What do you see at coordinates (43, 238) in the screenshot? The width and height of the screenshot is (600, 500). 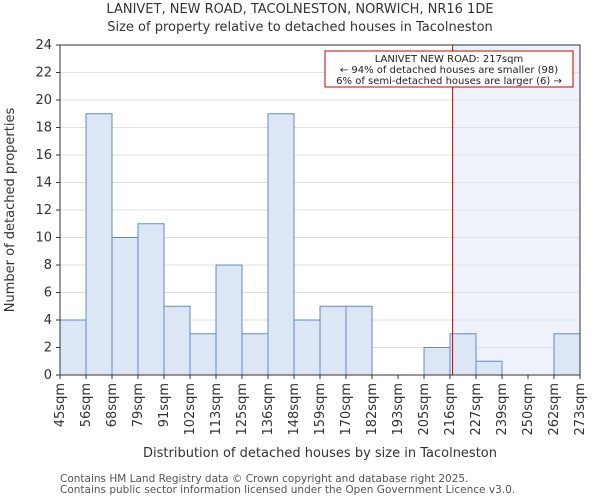 I see `y-tick-label: 10` at bounding box center [43, 238].